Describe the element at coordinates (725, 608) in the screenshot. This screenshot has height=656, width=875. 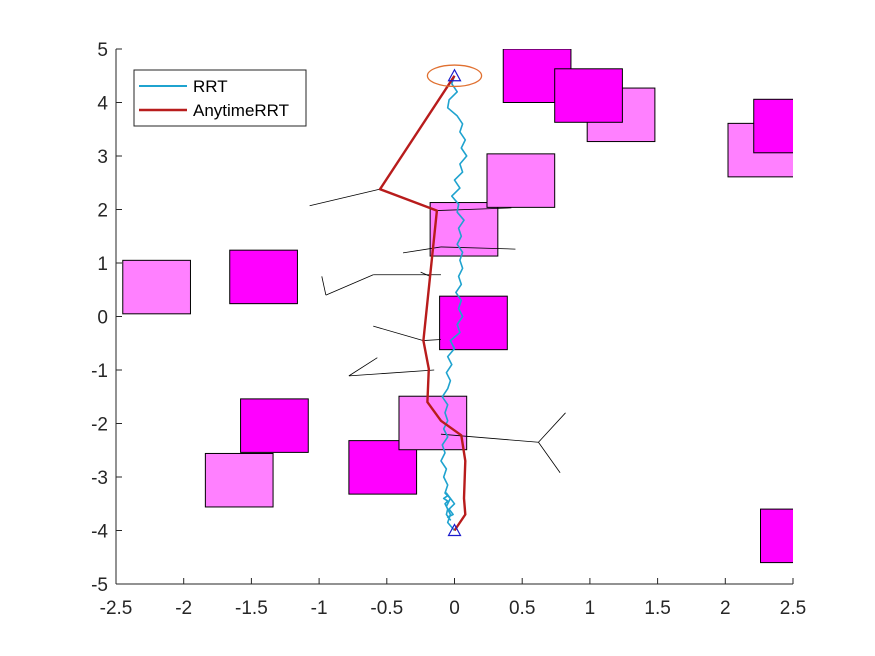
I see `x-tick-label: 2` at that location.